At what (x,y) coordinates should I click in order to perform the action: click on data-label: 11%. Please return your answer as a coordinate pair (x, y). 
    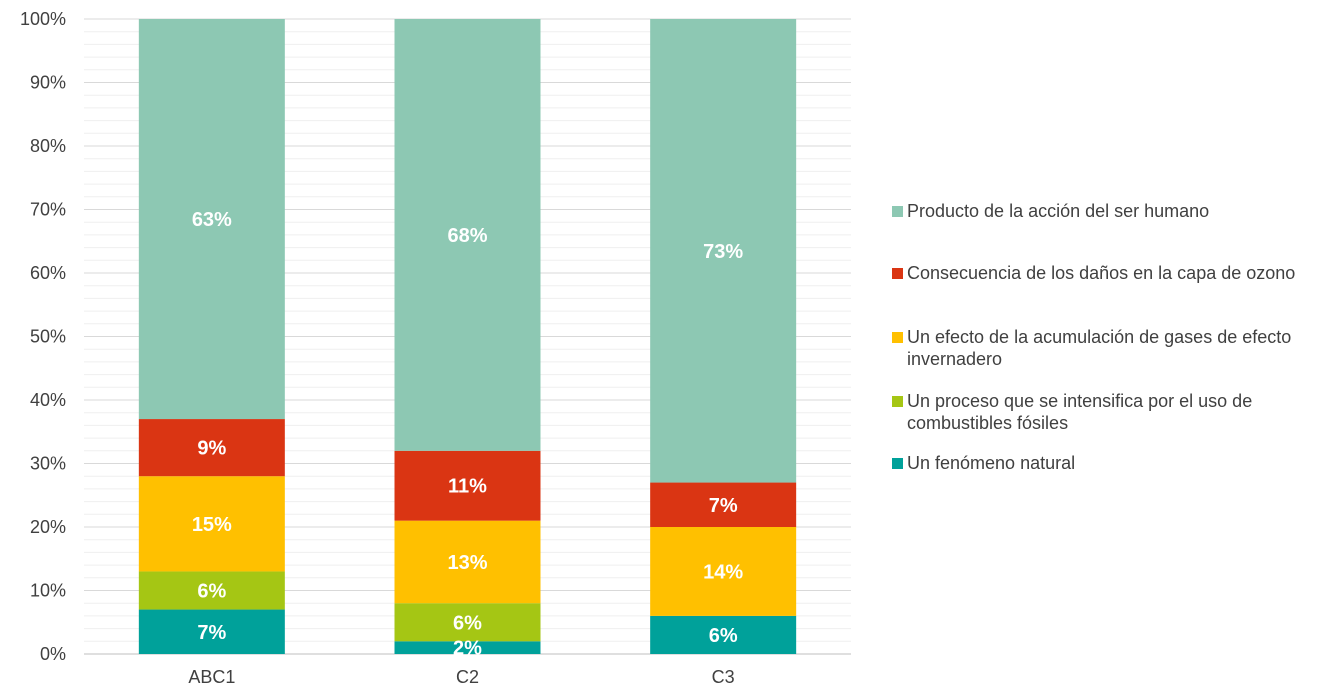
    Looking at the image, I should click on (467, 487).